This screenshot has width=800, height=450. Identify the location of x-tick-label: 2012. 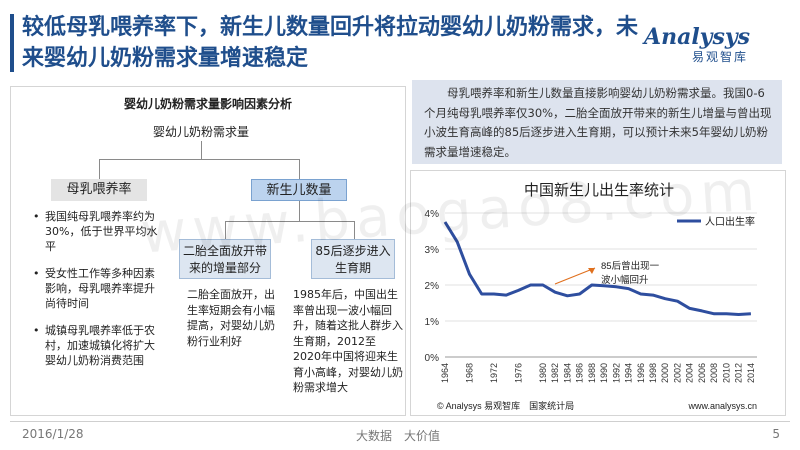
(739, 373).